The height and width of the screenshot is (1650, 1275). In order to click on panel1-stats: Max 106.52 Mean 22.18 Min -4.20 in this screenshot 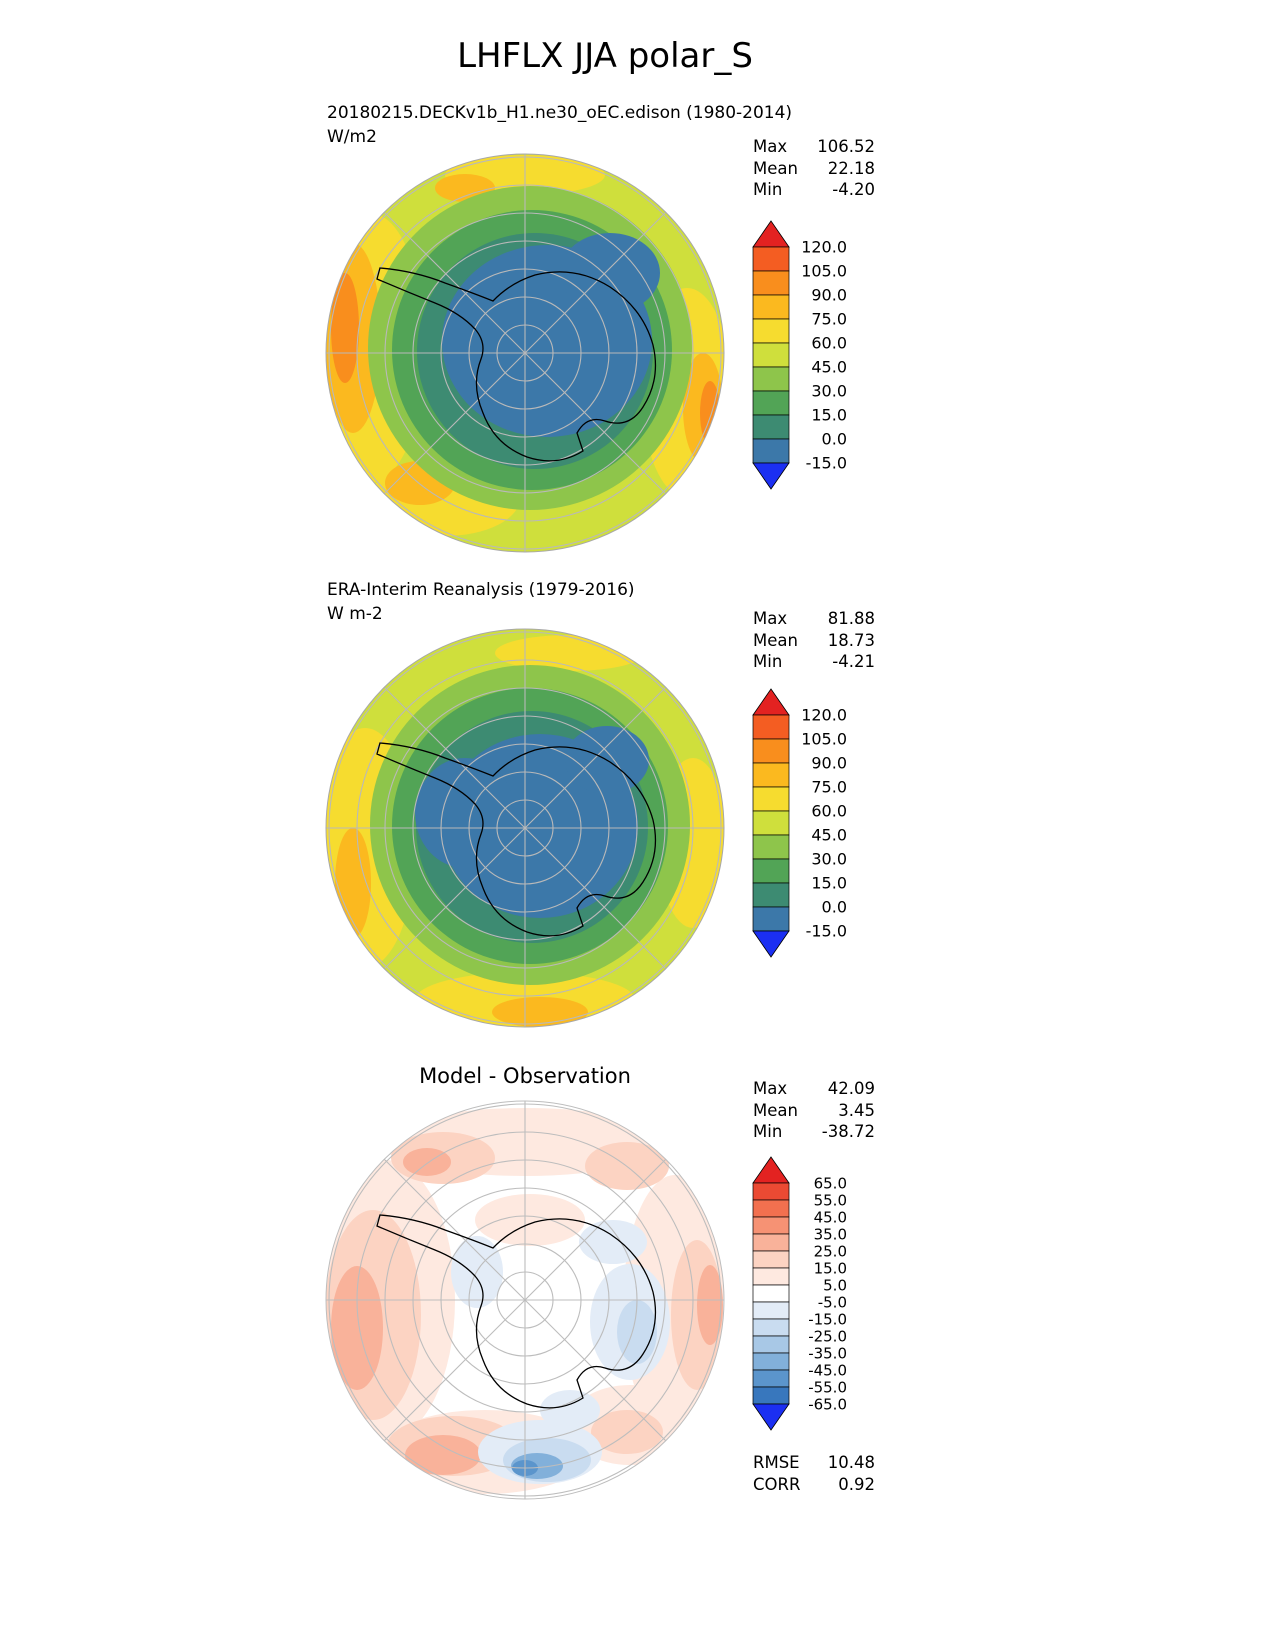, I will do `click(814, 168)`.